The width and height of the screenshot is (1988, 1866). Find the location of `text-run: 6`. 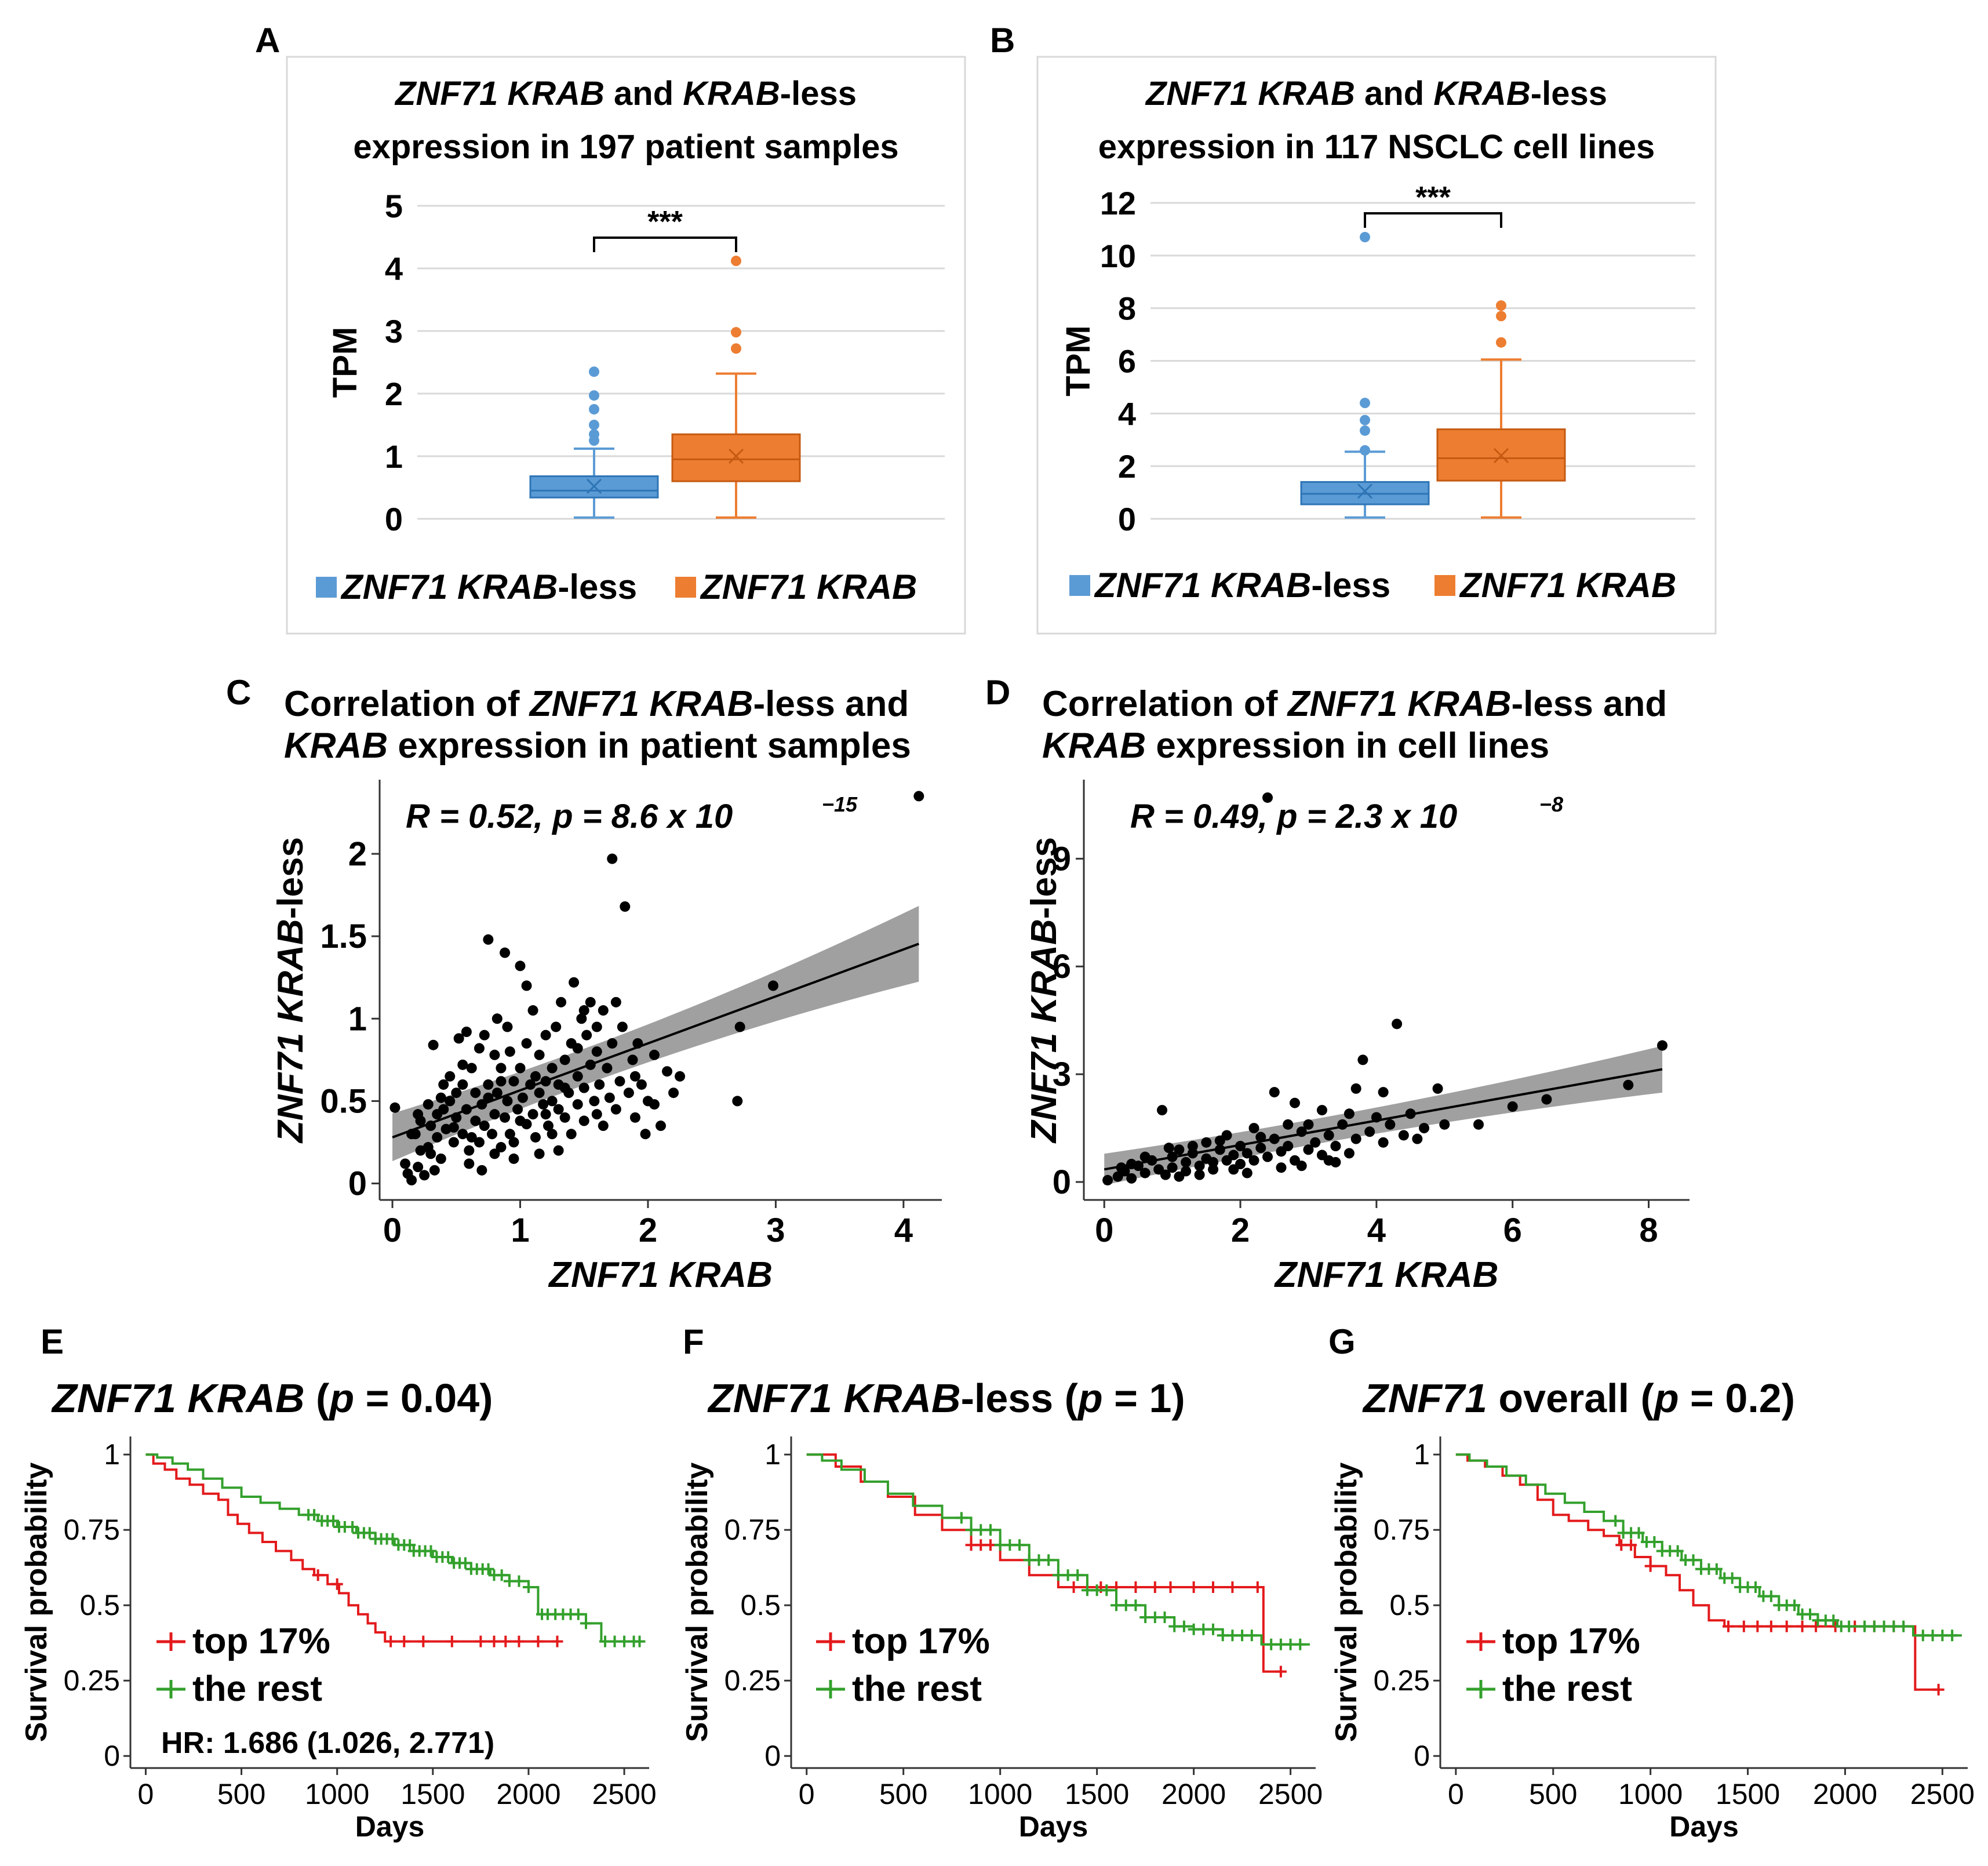

text-run: 6 is located at coordinates (1512, 1231).